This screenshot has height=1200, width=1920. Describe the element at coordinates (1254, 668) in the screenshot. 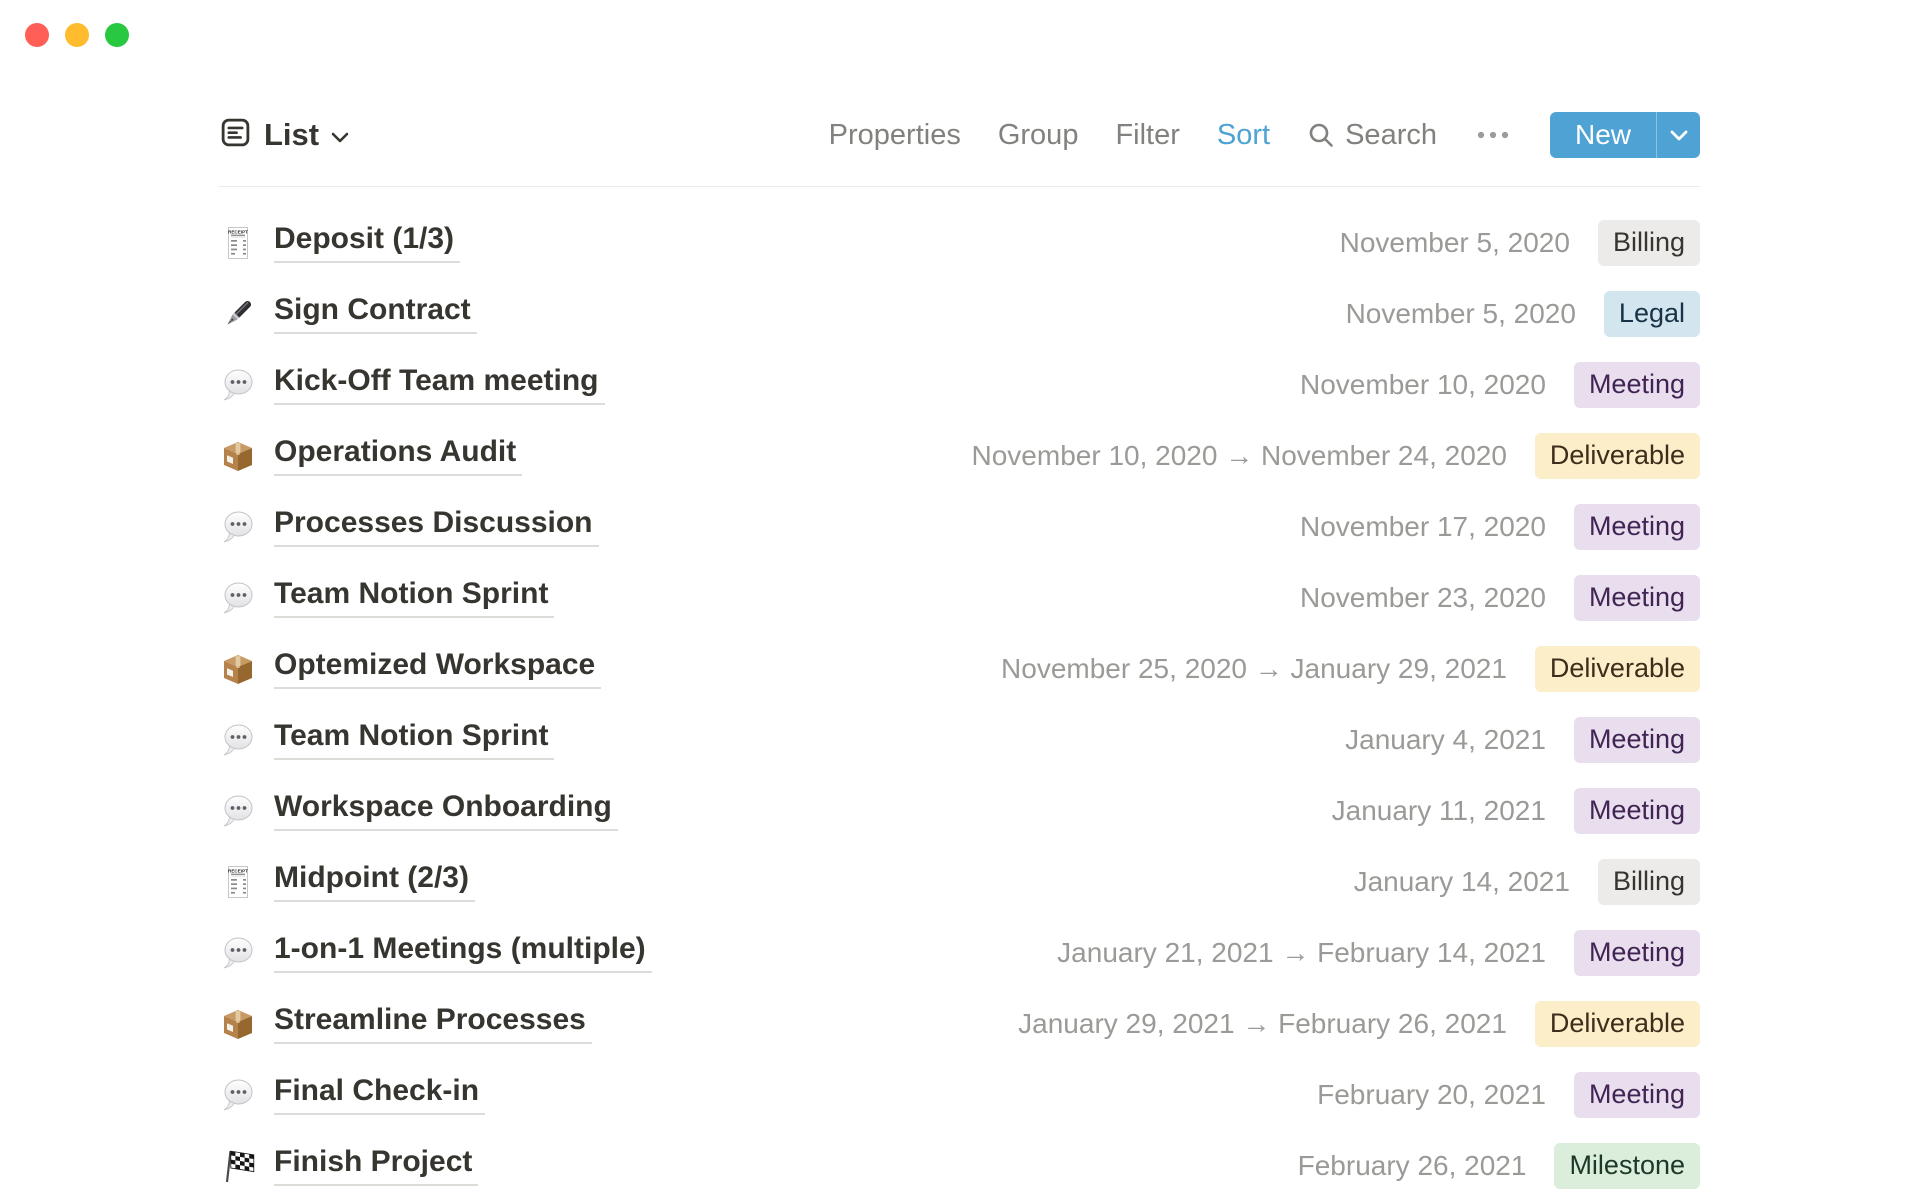

I see `item-date: November 25, 2020 → January 29, 2021` at that location.